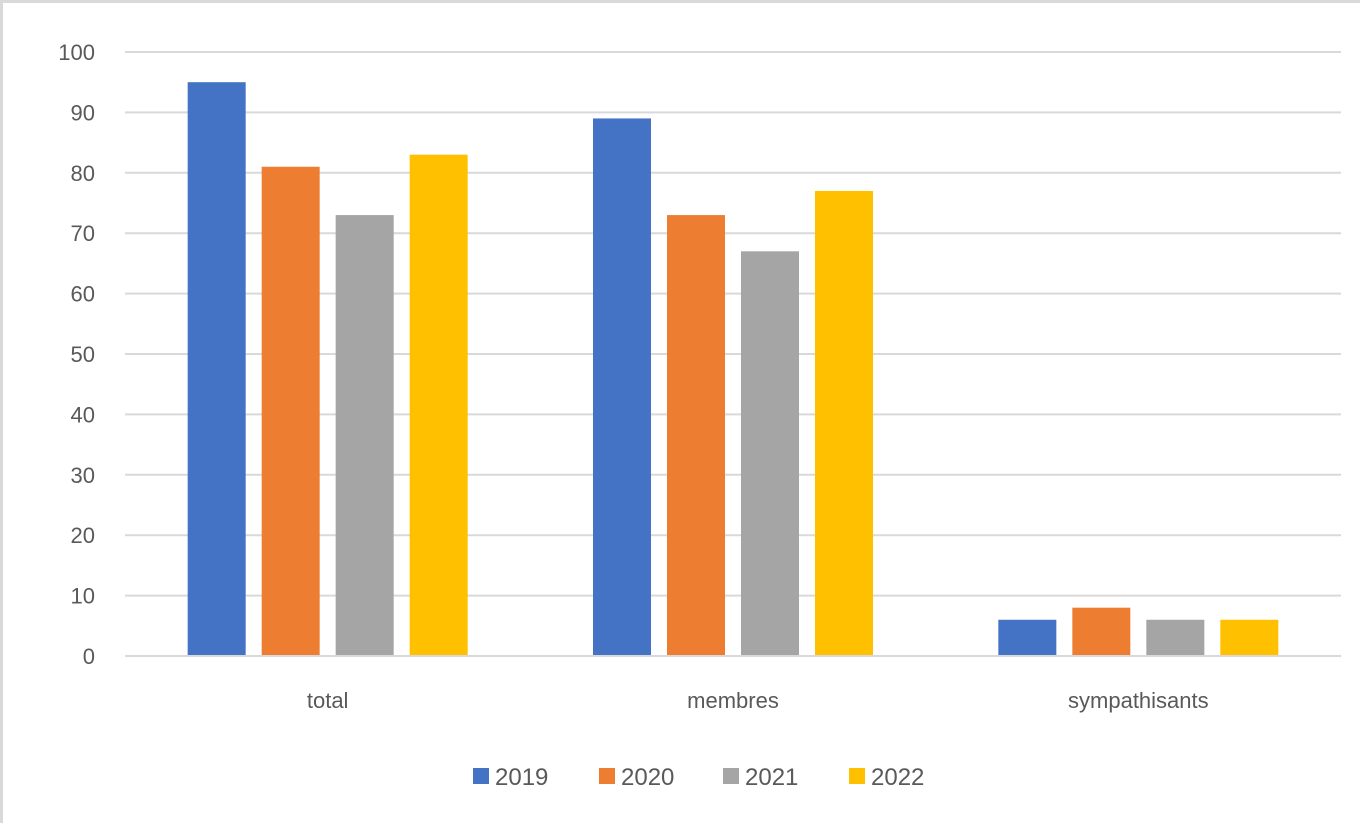 This screenshot has height=826, width=1360. I want to click on category-label-membres: membres, so click(733, 700).